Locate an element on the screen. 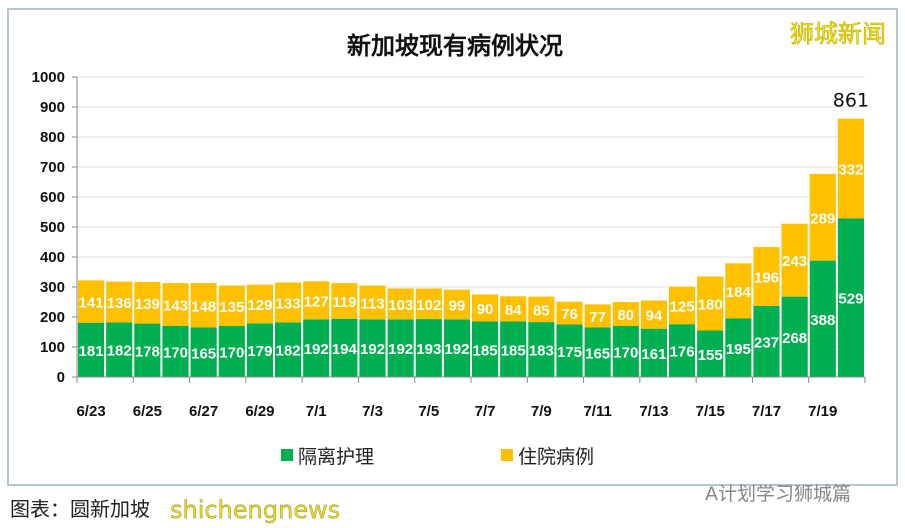 Image resolution: width=905 pixels, height=528 pixels. data-label: 125 is located at coordinates (682, 306).